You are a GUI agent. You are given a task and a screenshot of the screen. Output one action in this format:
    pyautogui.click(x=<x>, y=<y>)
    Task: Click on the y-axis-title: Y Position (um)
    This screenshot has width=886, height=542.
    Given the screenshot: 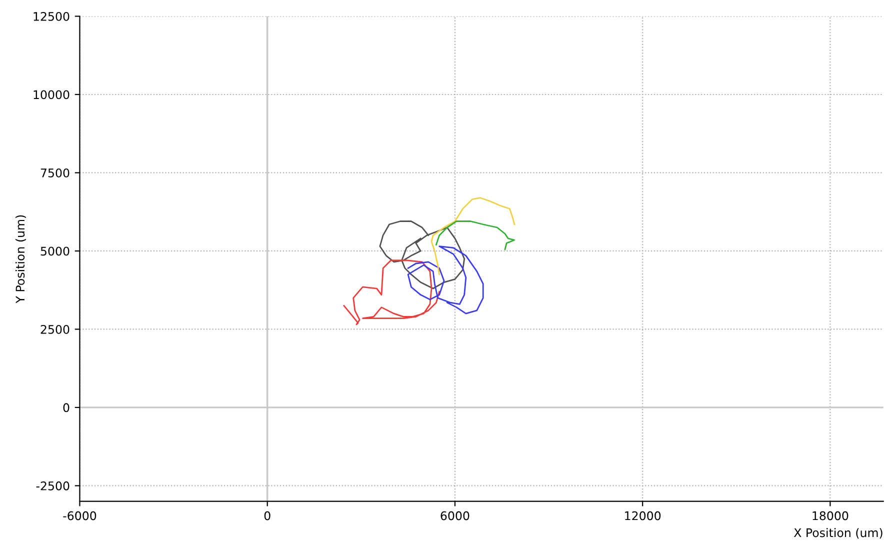 What is the action you would take?
    pyautogui.click(x=20, y=259)
    